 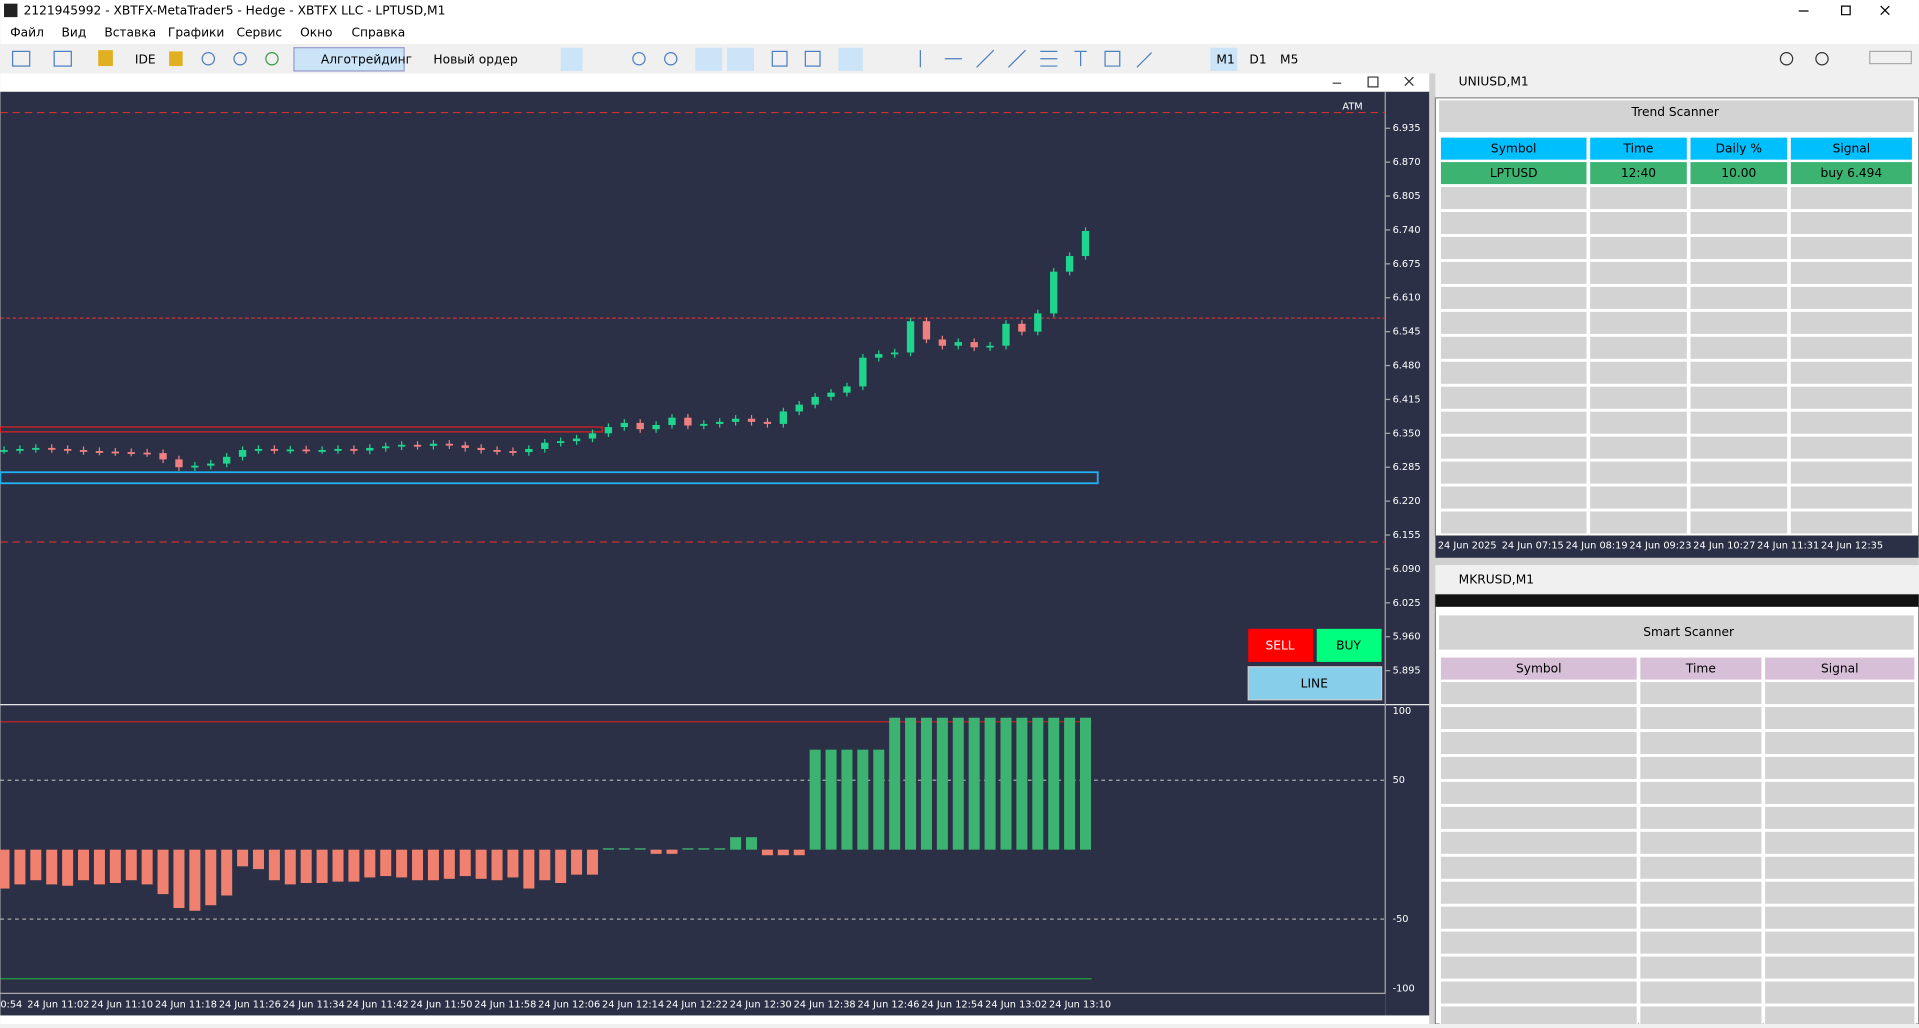 What do you see at coordinates (1257, 59) in the screenshot?
I see `toolbar-button: D1` at bounding box center [1257, 59].